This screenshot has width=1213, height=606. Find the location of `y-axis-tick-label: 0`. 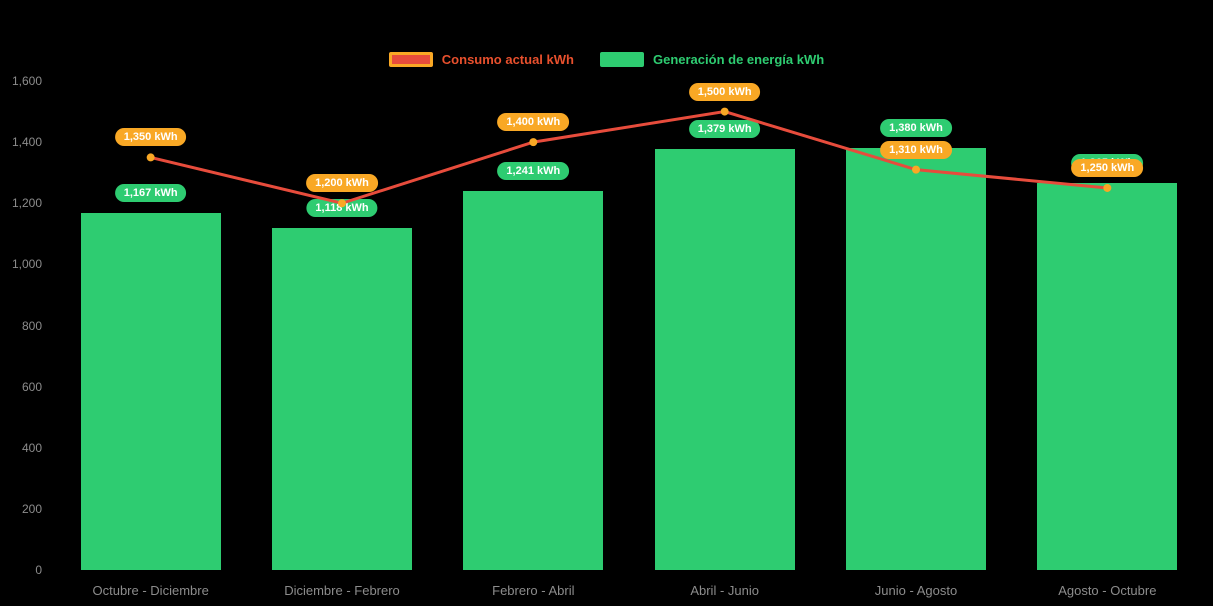

y-axis-tick-label: 0 is located at coordinates (38, 570).